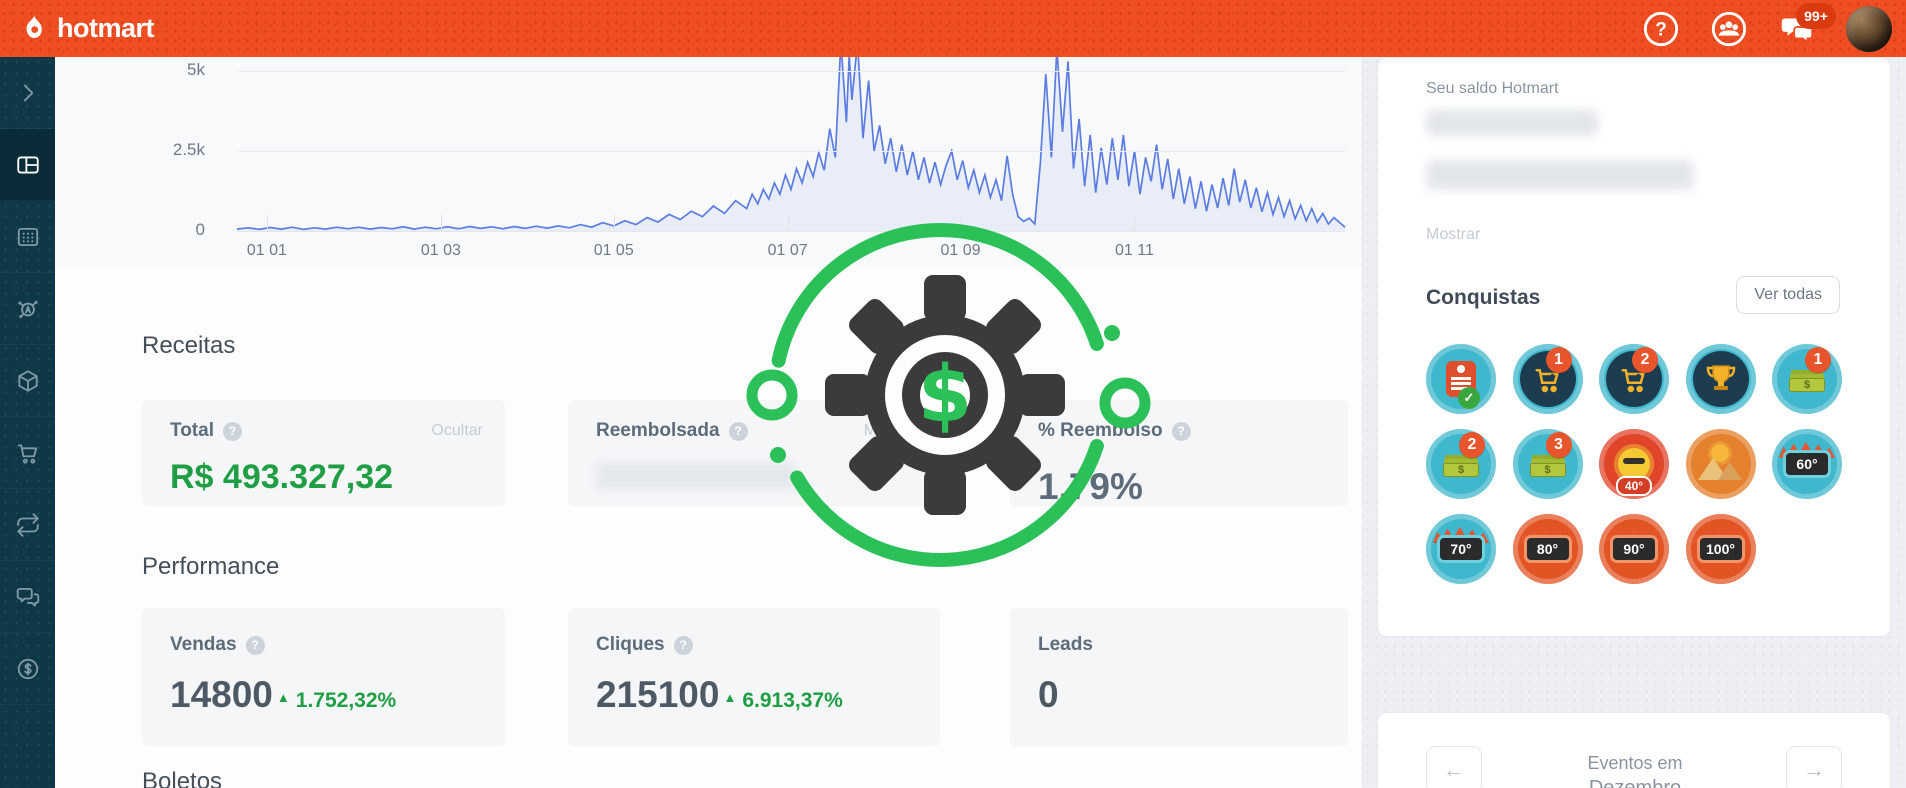 This screenshot has width=1906, height=788. I want to click on sidebar-item-products, so click(27, 381).